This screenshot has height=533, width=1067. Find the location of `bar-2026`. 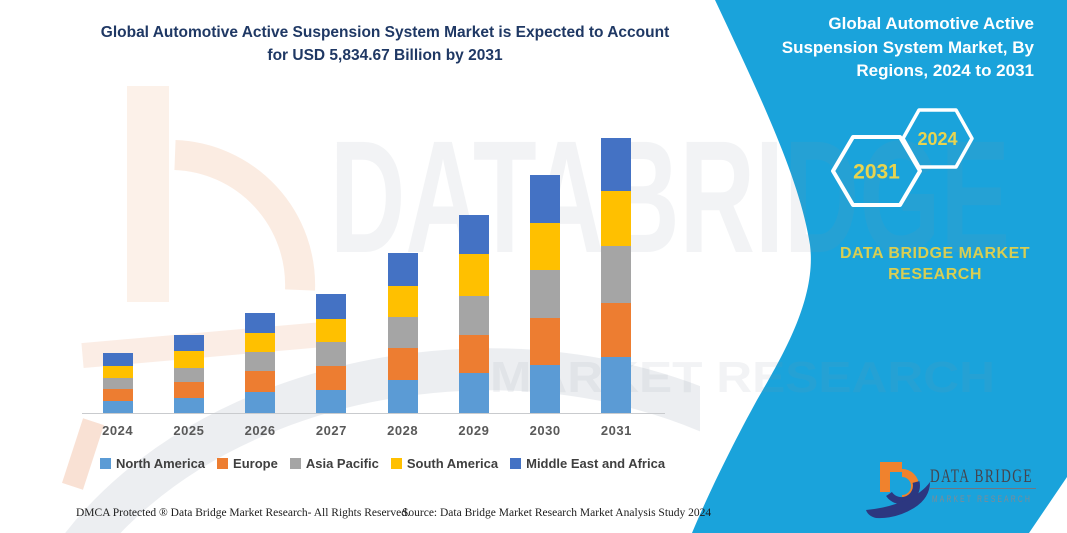

bar-2026 is located at coordinates (260, 363).